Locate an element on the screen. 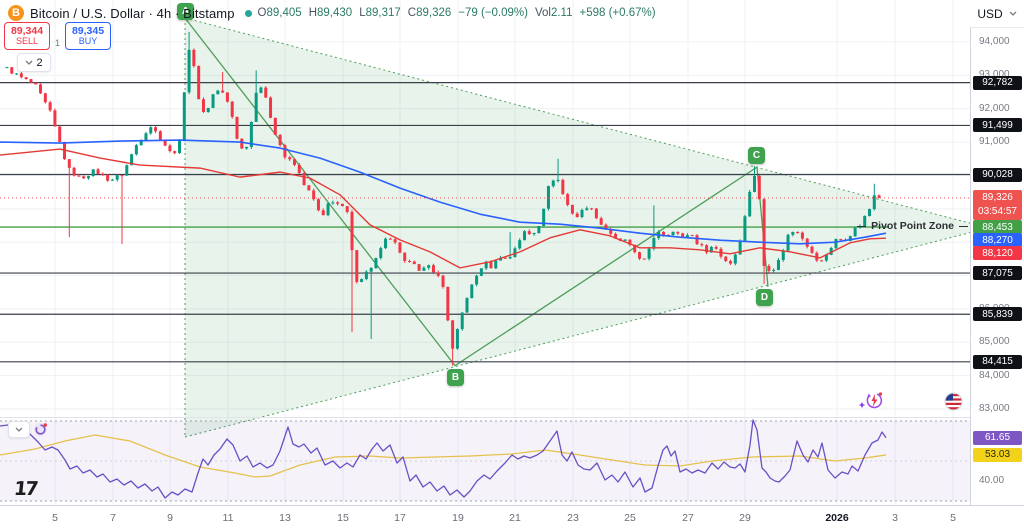 The height and width of the screenshot is (530, 1024). high-label: H is located at coordinates (312, 13).